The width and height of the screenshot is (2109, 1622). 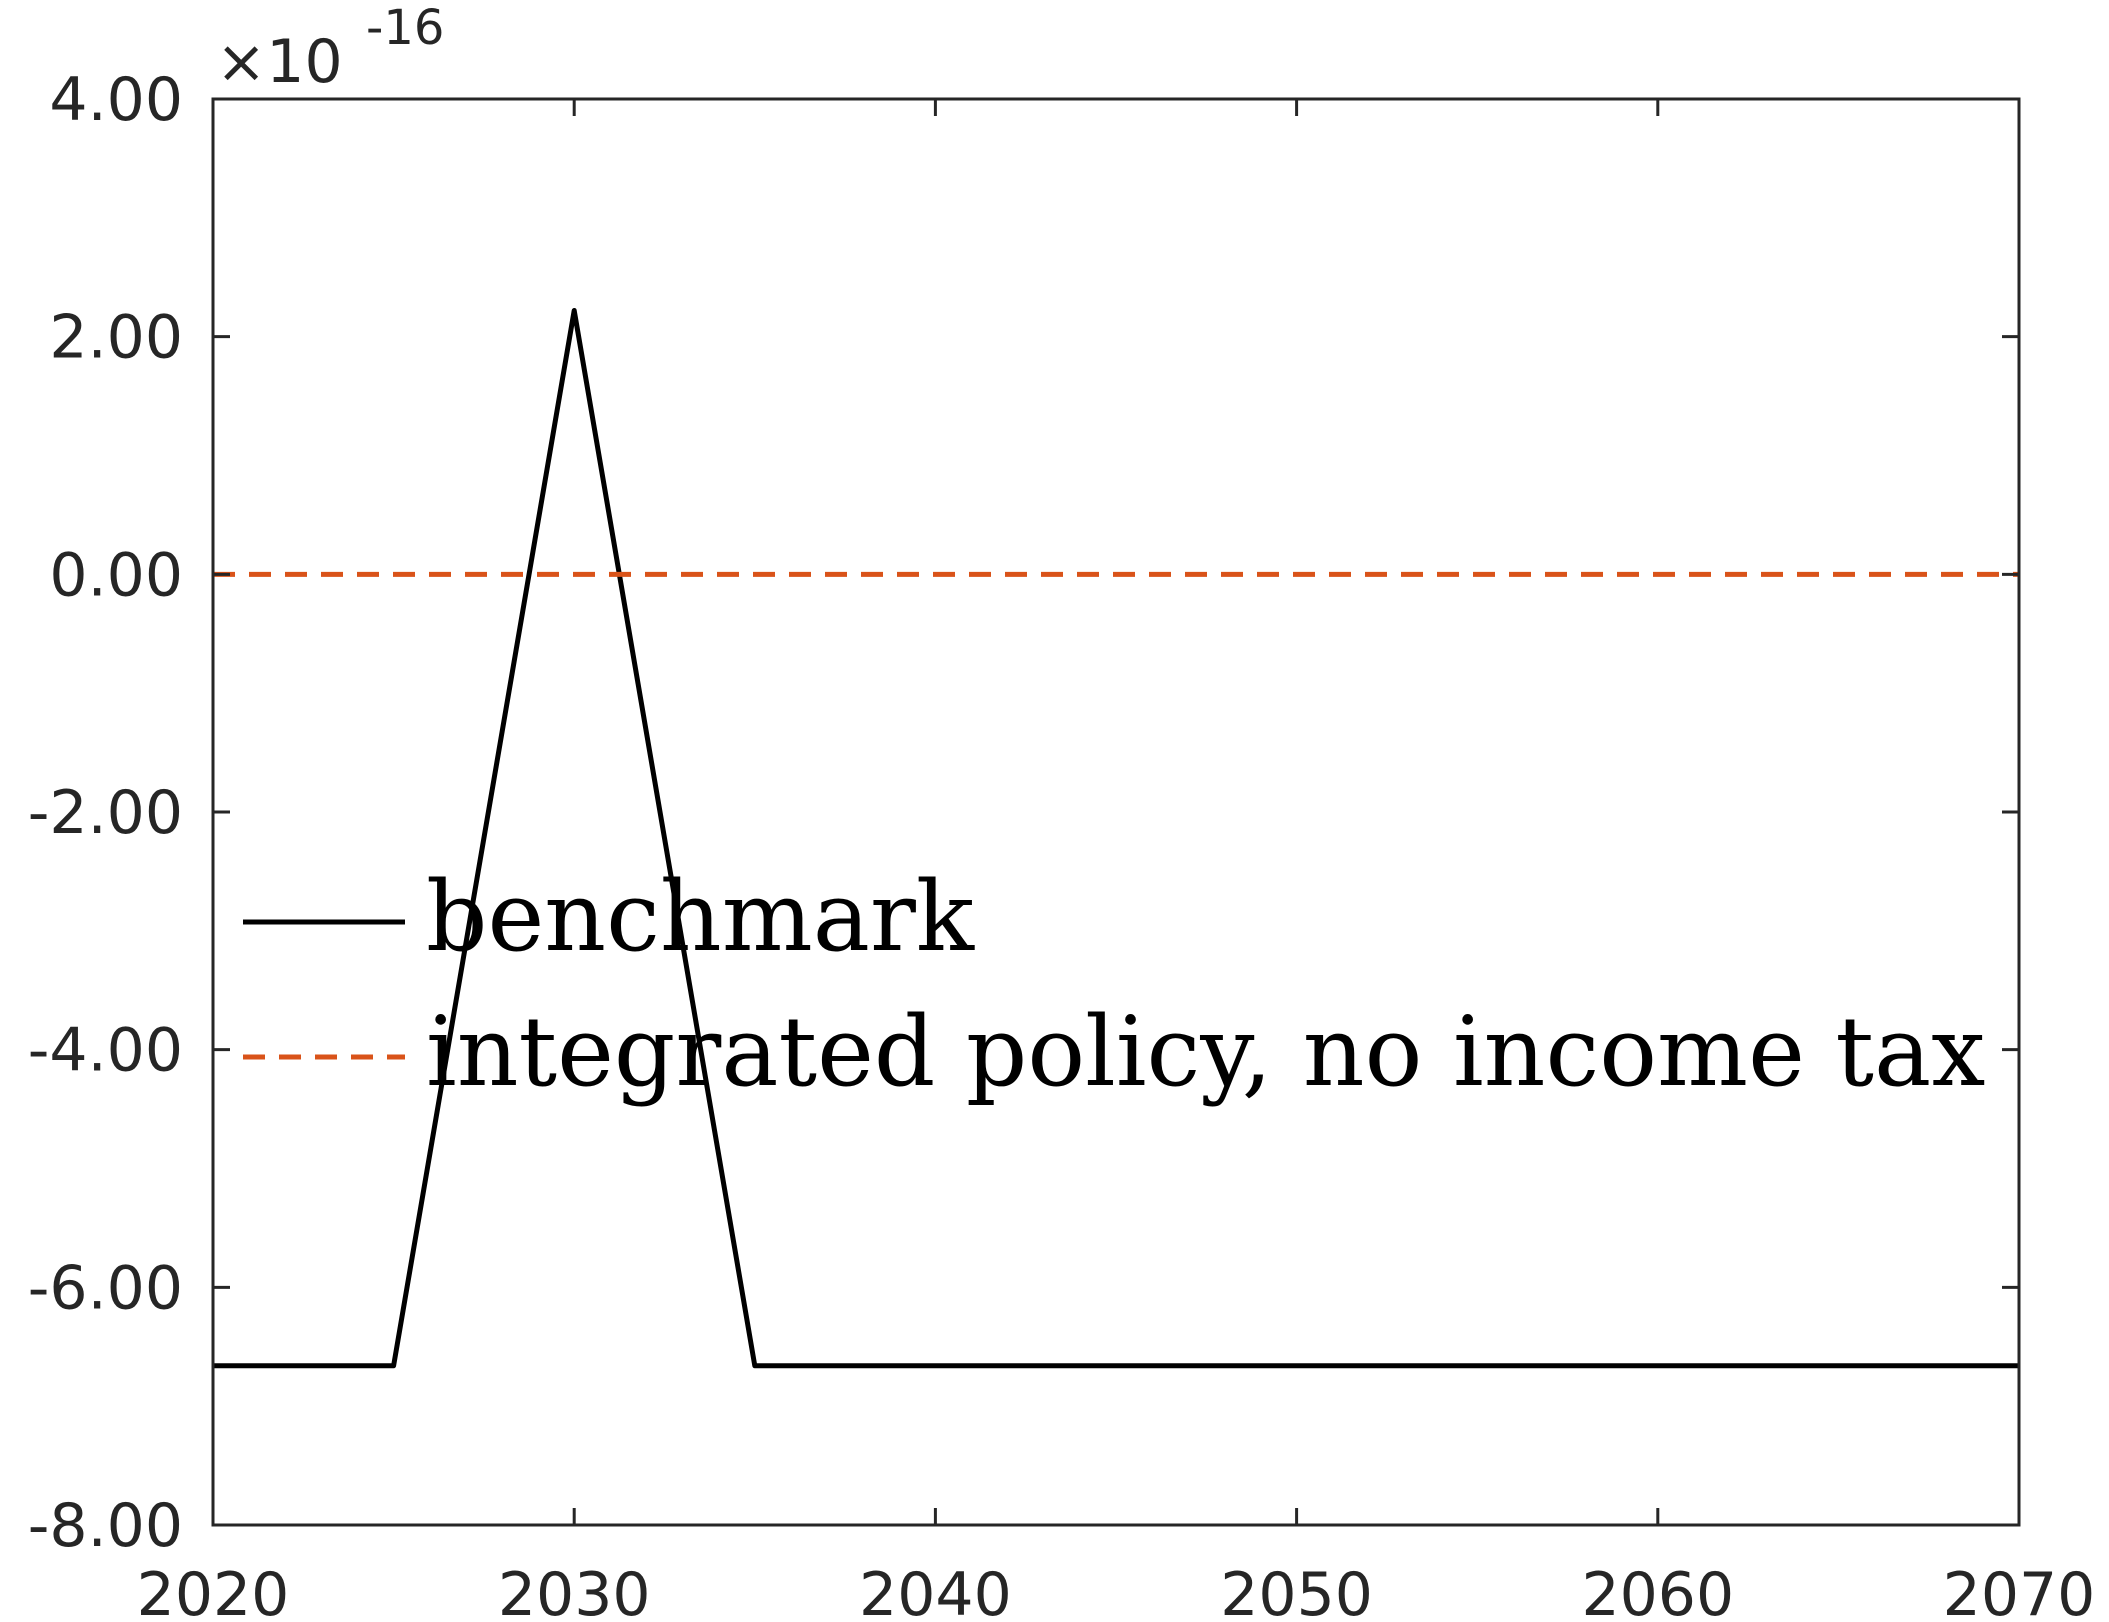 I want to click on y-tick-label: -6.00, so click(x=105, y=1288).